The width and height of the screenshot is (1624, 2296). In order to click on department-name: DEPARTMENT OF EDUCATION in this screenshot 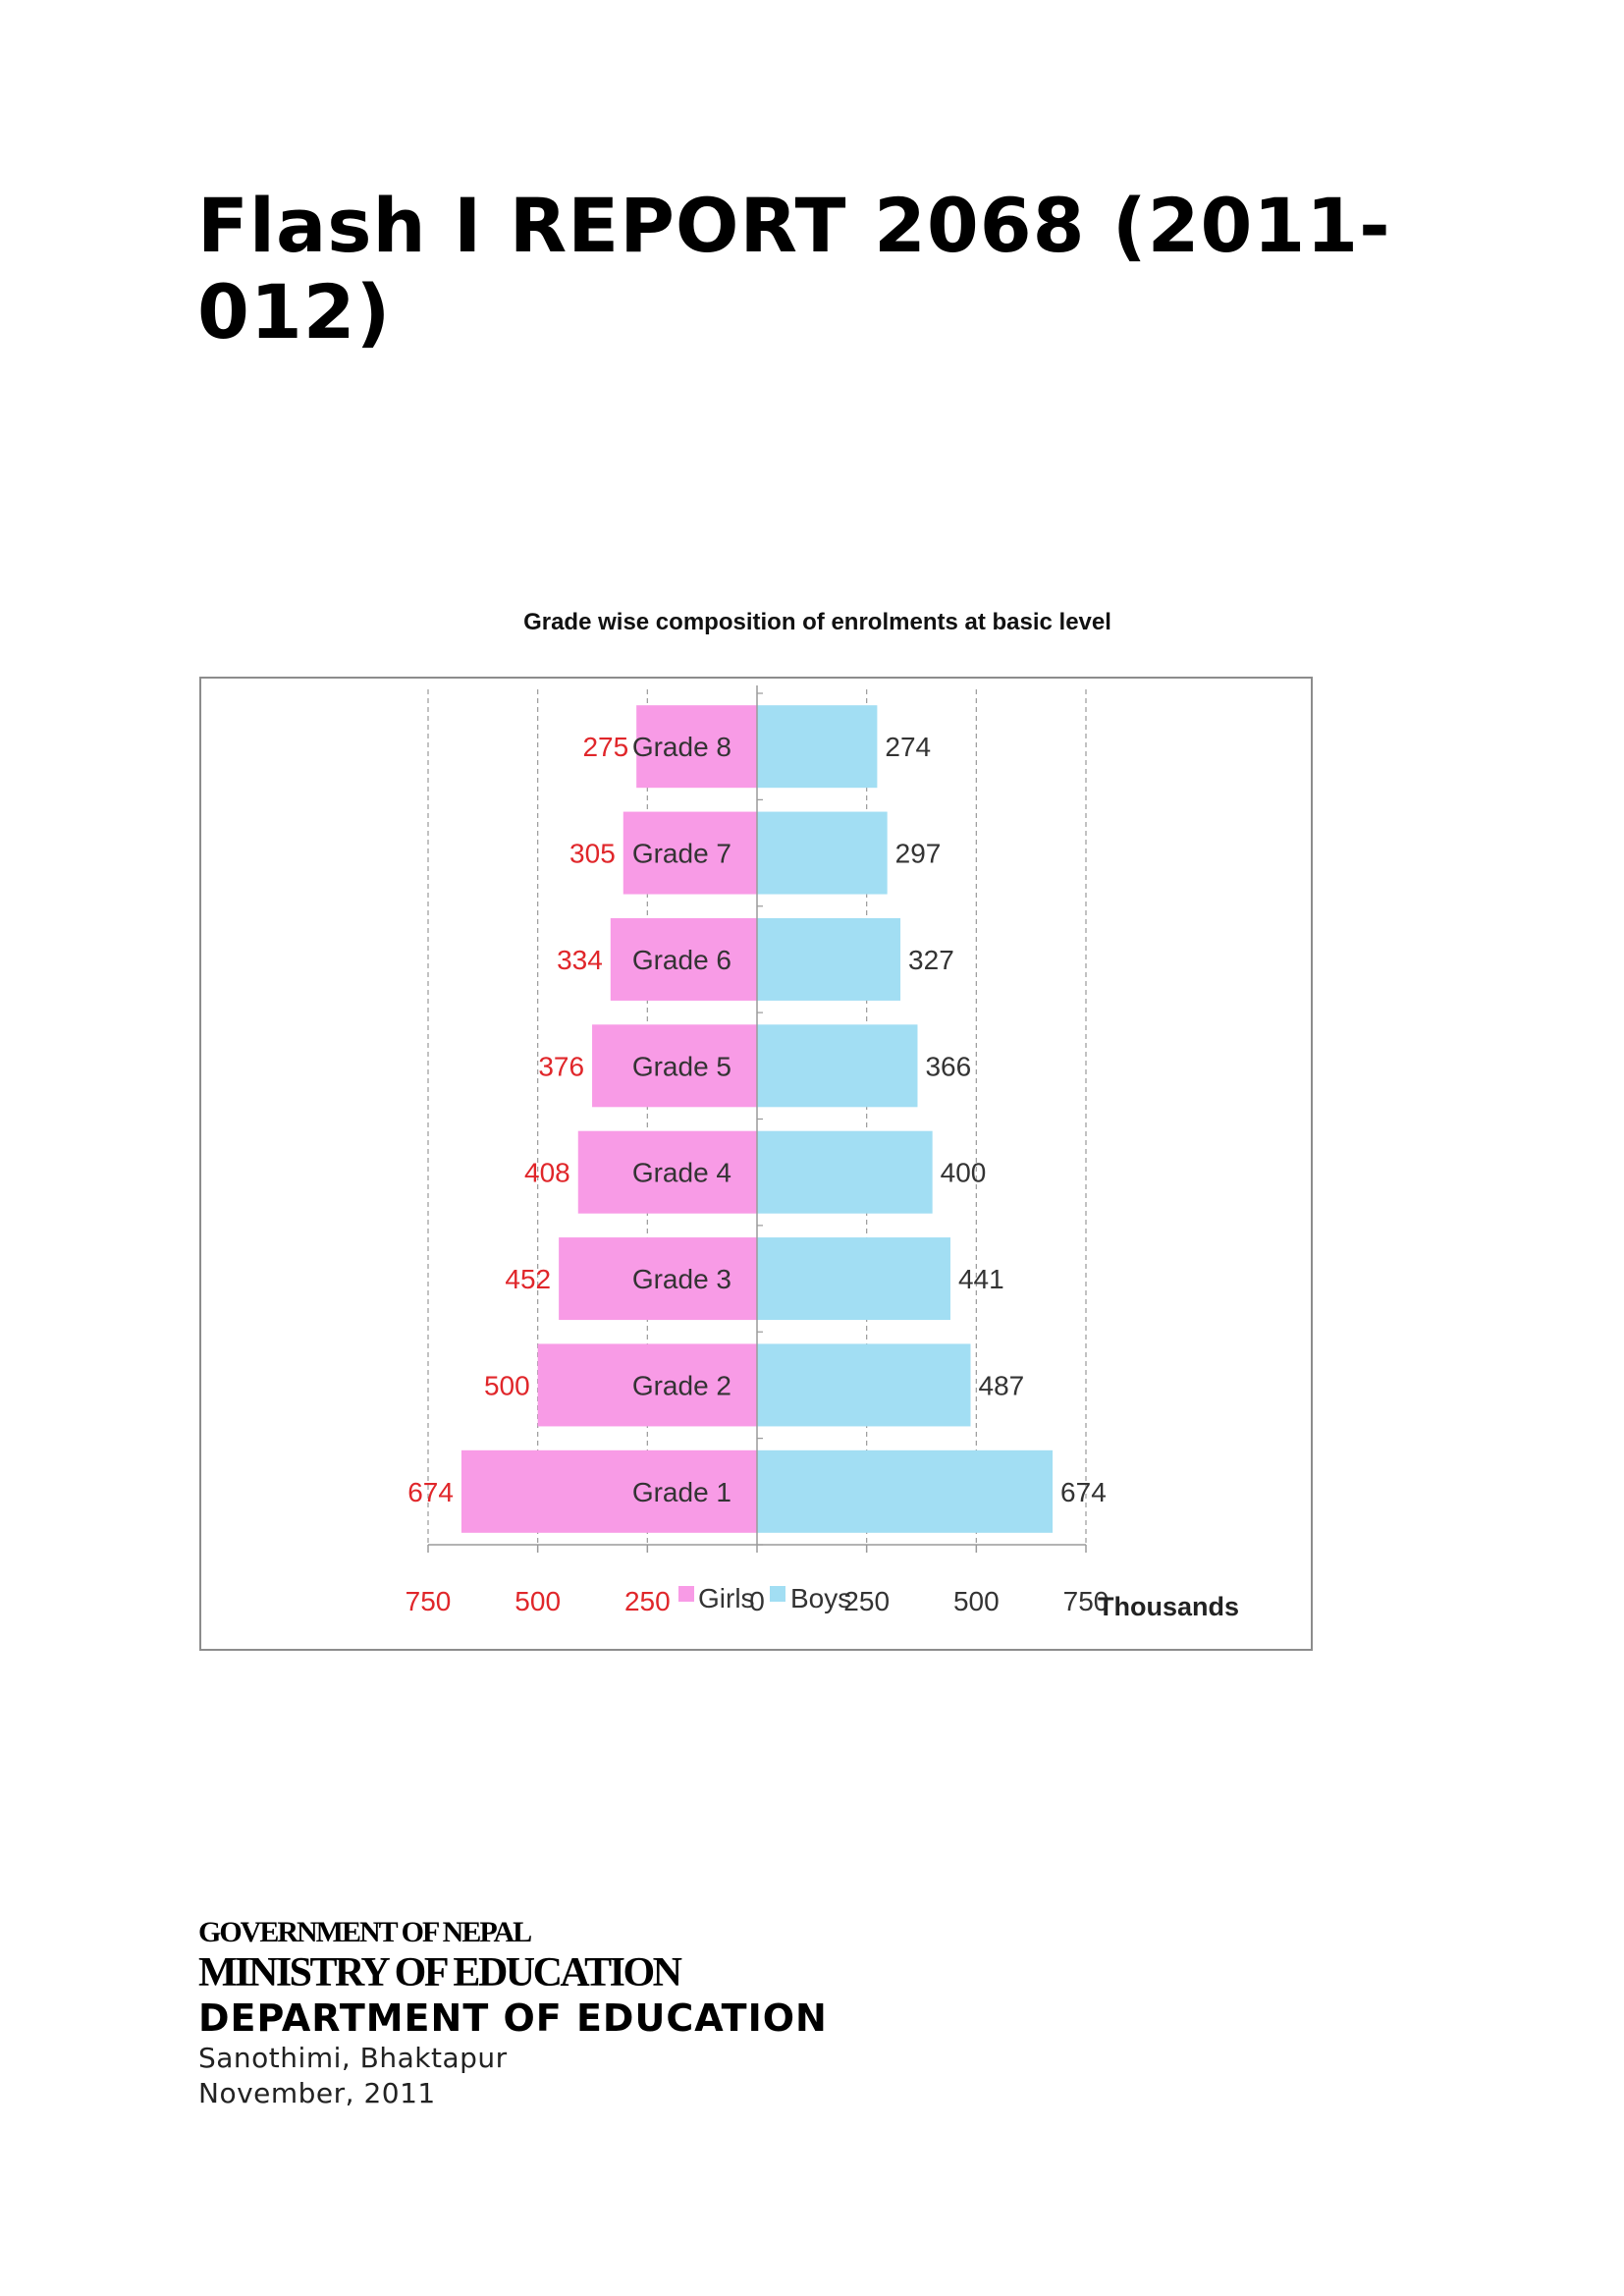, I will do `click(513, 2018)`.